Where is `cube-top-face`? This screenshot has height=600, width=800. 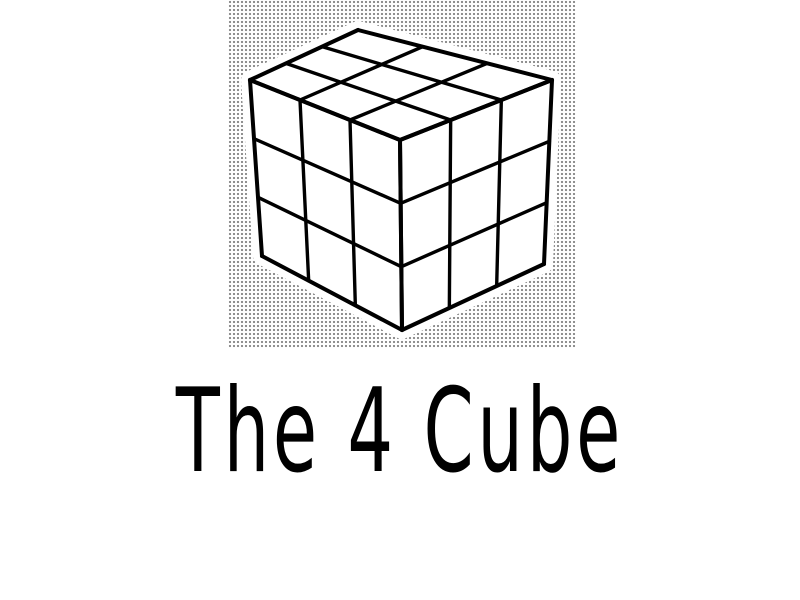
cube-top-face is located at coordinates (401, 85).